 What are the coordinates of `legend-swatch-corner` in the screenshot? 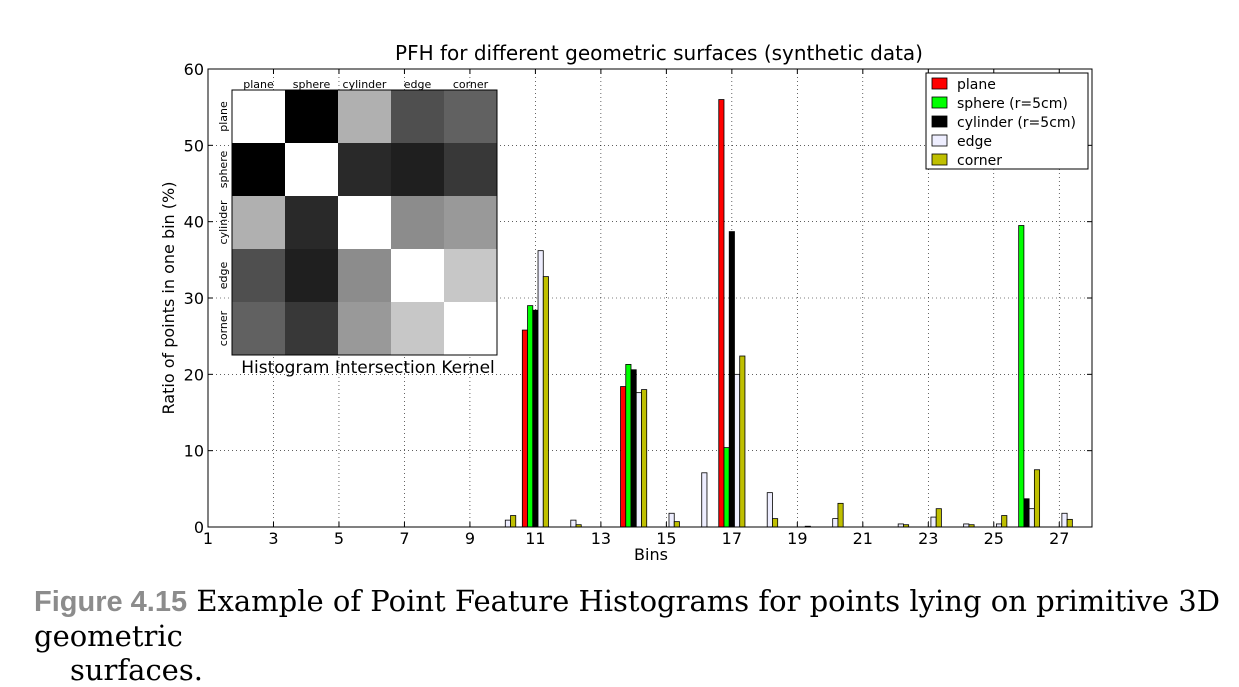 It's located at (939, 159).